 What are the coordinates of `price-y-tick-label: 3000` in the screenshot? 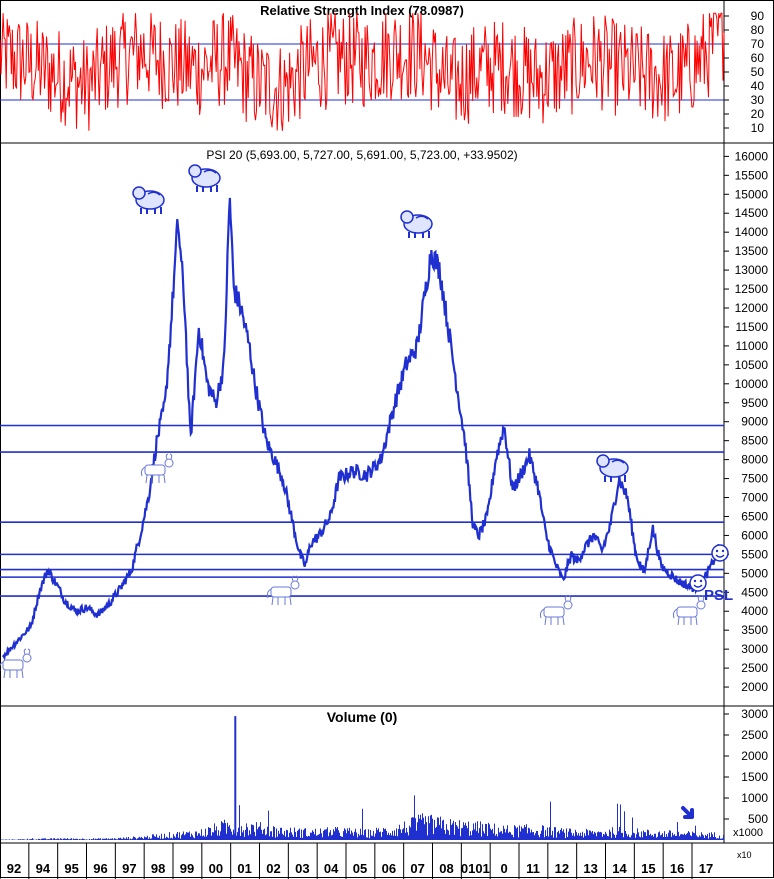 It's located at (754, 649).